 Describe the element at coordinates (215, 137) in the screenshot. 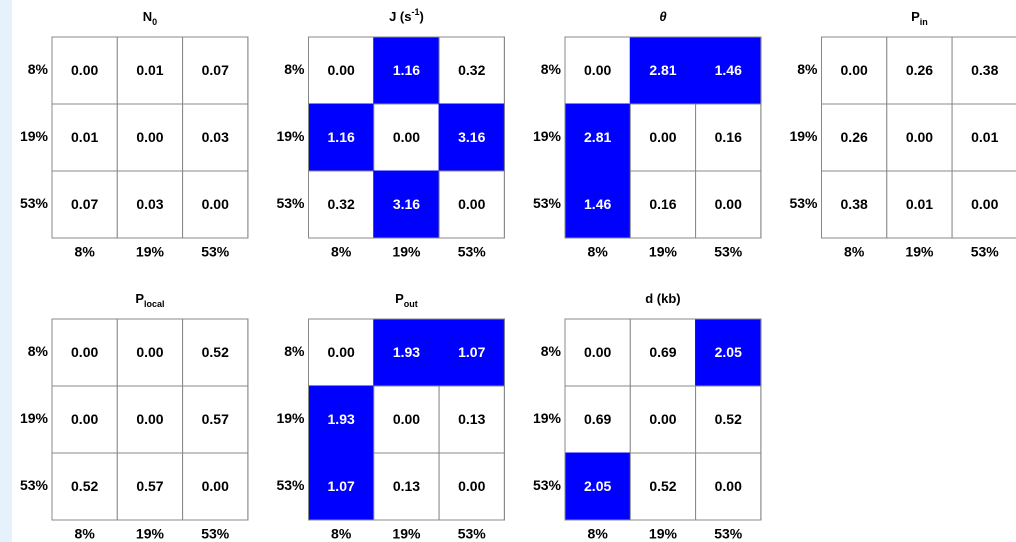

I see `cell-label: 0.03` at that location.